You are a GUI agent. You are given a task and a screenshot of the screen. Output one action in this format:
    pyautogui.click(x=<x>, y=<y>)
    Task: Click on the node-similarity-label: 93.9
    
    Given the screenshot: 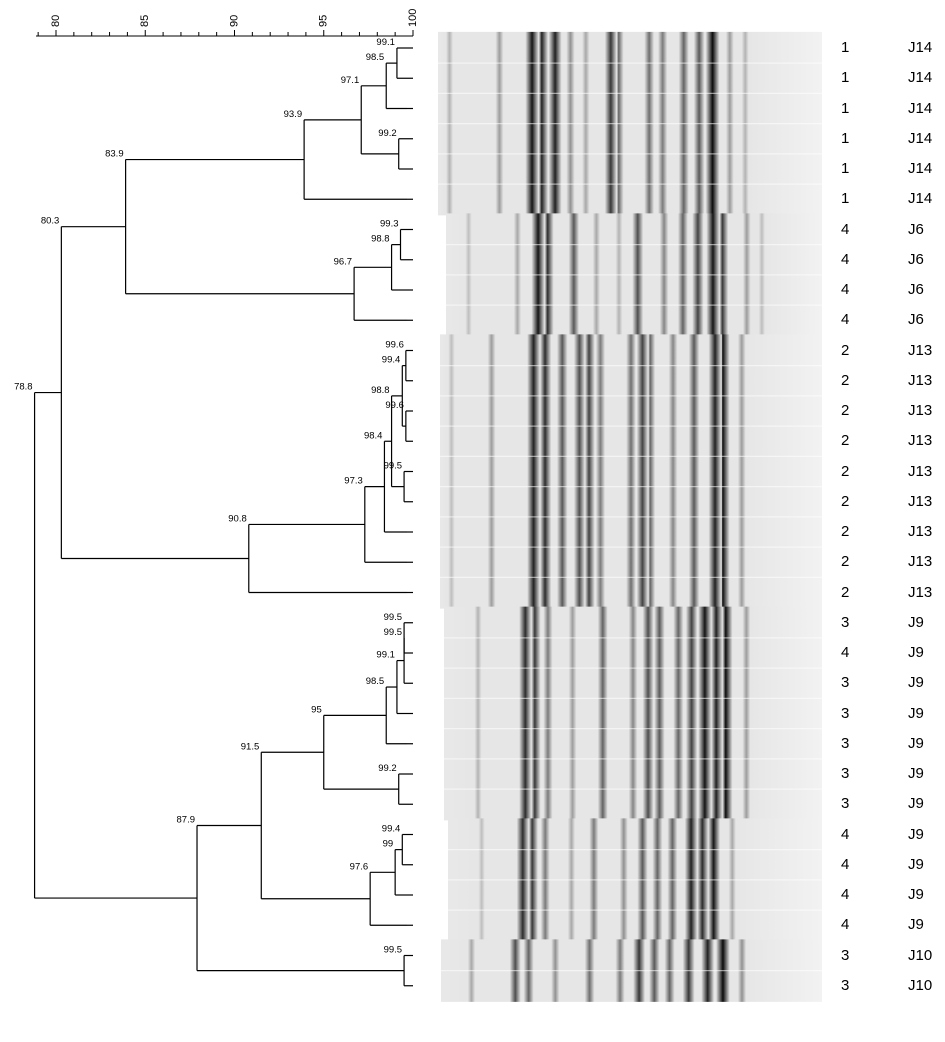 What is the action you would take?
    pyautogui.click(x=293, y=114)
    